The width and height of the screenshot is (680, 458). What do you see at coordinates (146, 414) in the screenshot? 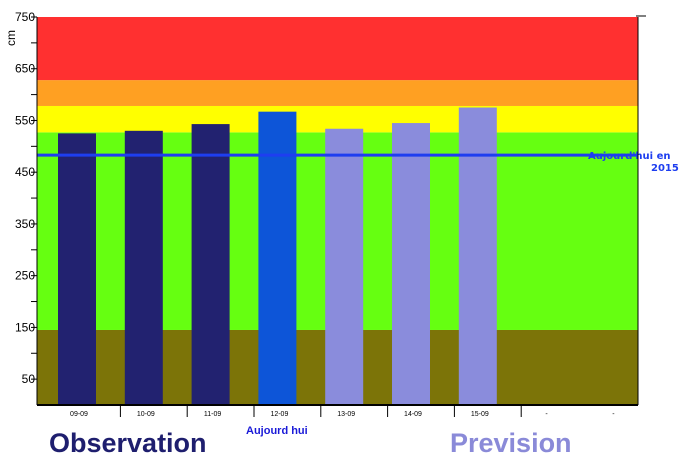
I see `x-tick-label-1: 10-09` at bounding box center [146, 414].